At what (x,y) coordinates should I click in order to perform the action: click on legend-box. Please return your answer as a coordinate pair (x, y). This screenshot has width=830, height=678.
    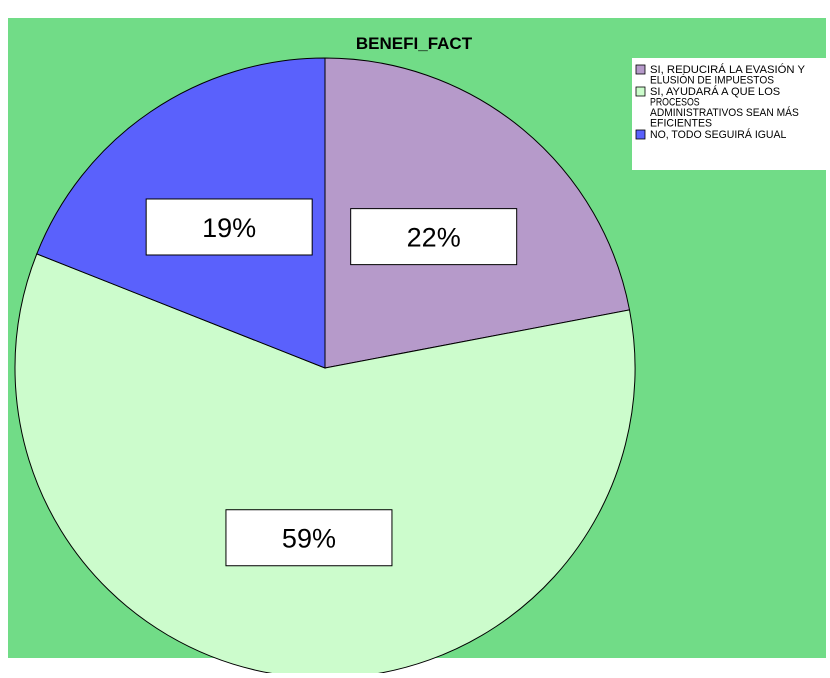
    Looking at the image, I should click on (729, 114).